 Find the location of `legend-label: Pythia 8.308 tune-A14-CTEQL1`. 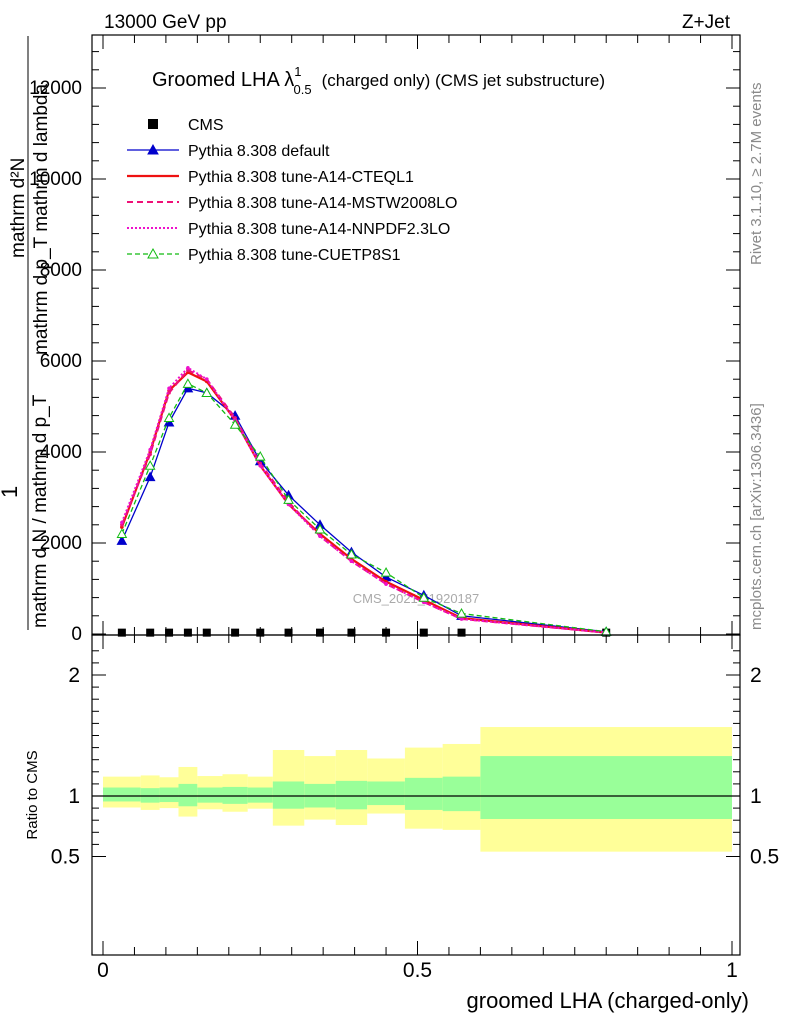

legend-label: Pythia 8.308 tune-A14-CTEQL1 is located at coordinates (301, 177).